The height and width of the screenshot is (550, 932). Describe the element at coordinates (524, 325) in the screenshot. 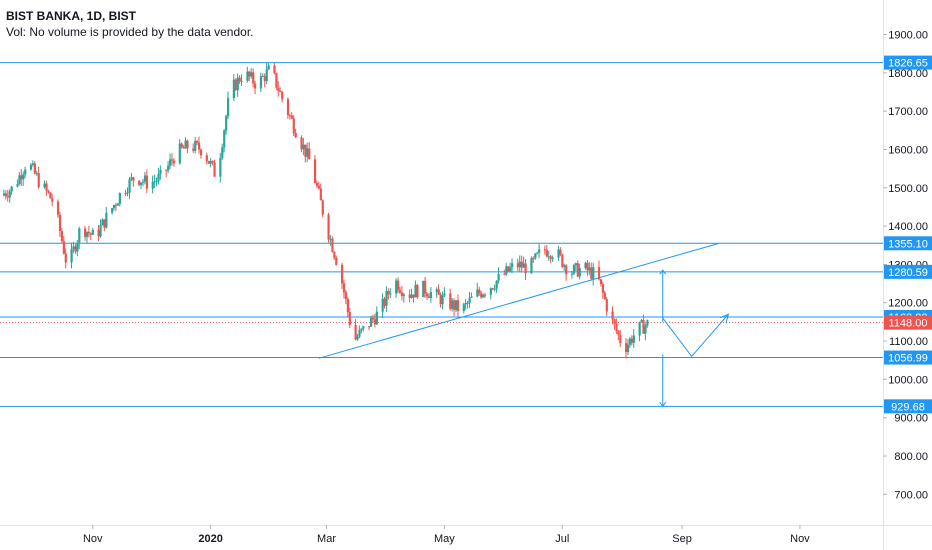

I see `drawings-layer` at that location.